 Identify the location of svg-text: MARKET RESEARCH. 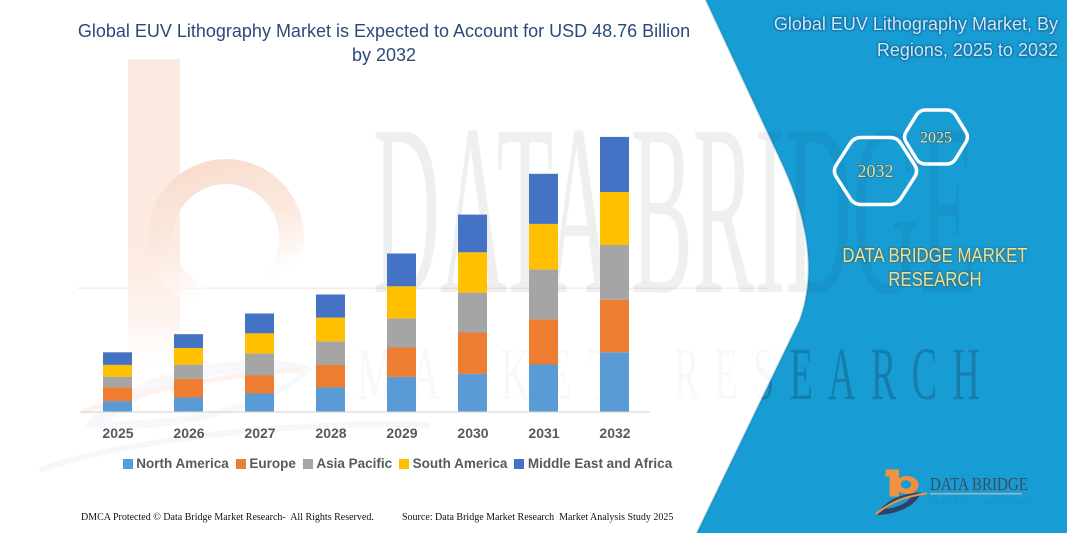
(983, 501).